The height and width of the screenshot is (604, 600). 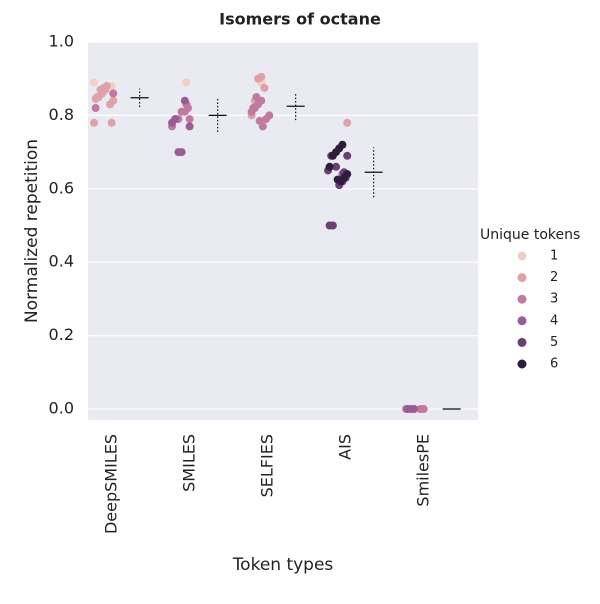 What do you see at coordinates (554, 342) in the screenshot?
I see `legend-label: 5` at bounding box center [554, 342].